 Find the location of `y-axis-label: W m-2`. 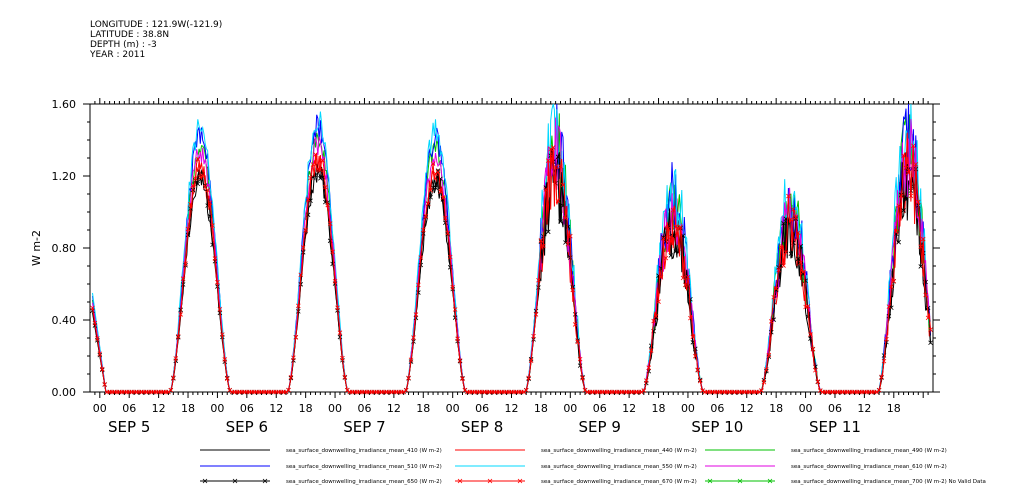

y-axis-label: W m-2 is located at coordinates (36, 248).